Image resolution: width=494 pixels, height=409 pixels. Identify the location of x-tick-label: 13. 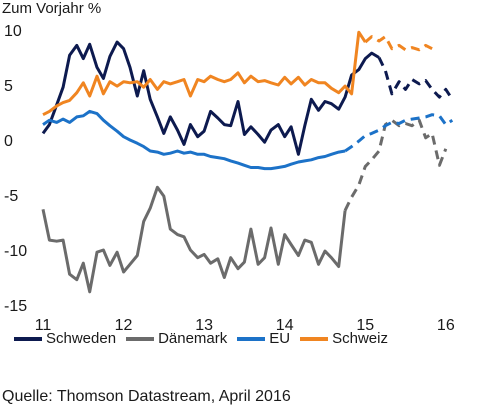
(204, 325).